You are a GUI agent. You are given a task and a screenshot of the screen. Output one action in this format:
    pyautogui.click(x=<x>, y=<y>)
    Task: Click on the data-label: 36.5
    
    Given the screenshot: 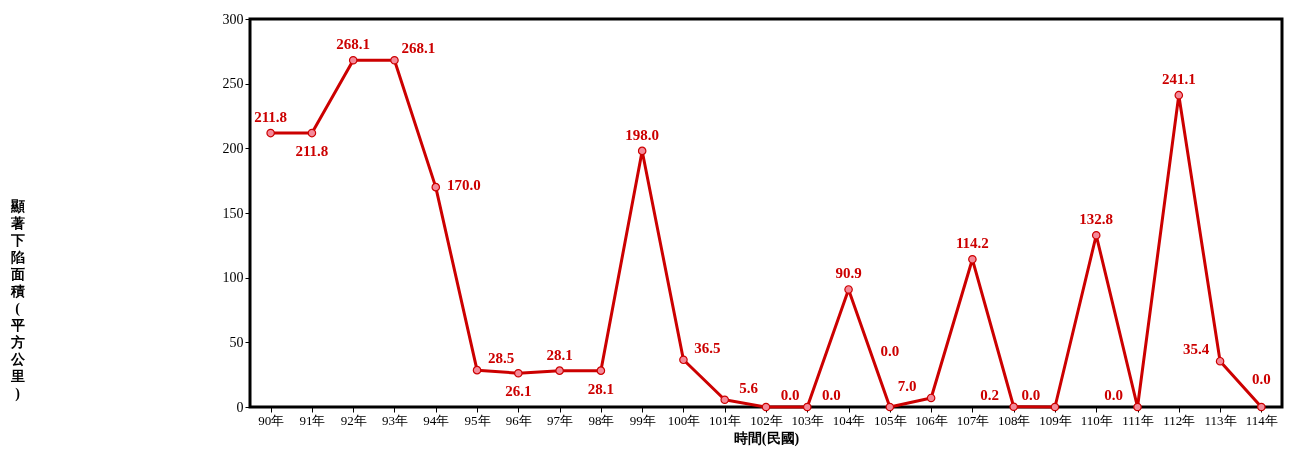 What is the action you would take?
    pyautogui.click(x=707, y=347)
    